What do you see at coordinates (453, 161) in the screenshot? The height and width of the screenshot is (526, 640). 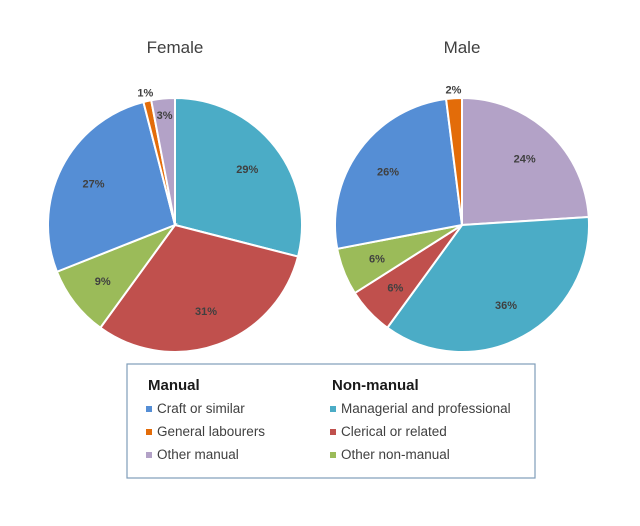 I see `pie-slice-general-labourers` at bounding box center [453, 161].